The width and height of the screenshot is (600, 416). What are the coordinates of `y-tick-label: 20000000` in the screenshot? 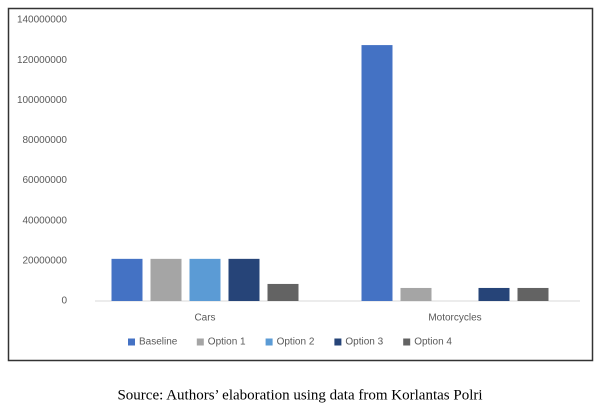 It's located at (45, 260).